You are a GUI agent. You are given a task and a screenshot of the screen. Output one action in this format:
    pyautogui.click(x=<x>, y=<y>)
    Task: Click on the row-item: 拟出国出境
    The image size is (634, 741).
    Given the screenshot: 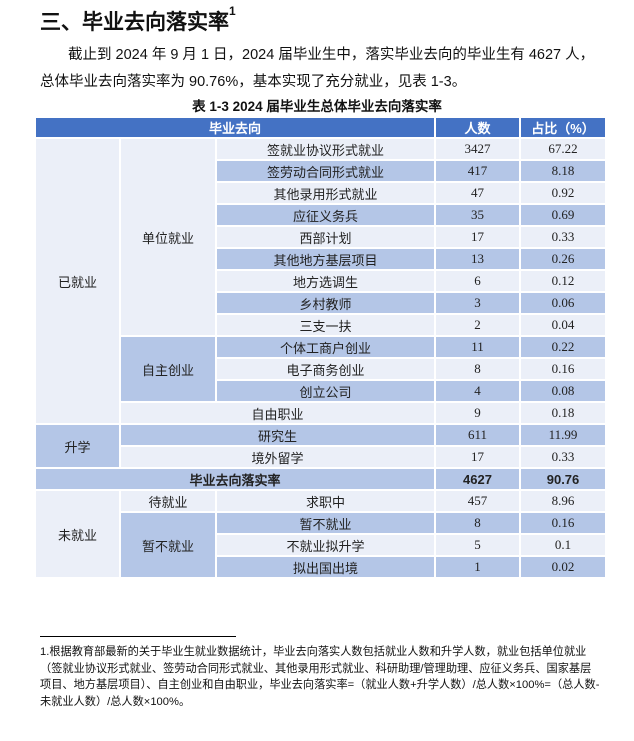 What is the action you would take?
    pyautogui.click(x=325, y=567)
    